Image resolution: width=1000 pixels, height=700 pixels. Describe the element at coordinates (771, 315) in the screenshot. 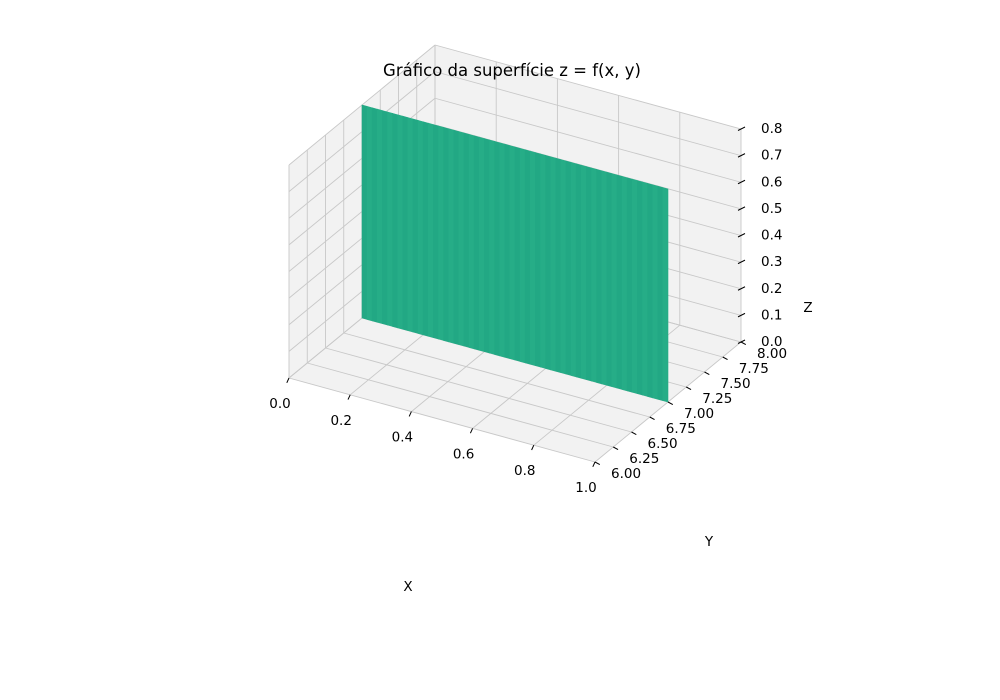

I see `z-tick-label: 0.1` at that location.